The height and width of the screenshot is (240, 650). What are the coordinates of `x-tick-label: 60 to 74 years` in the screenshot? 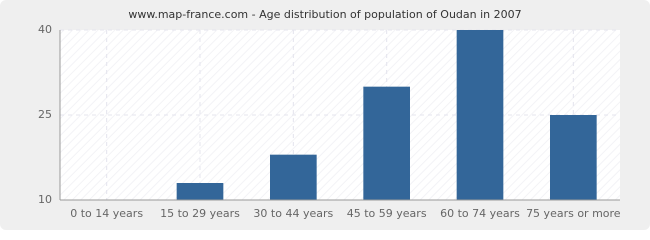 It's located at (480, 213).